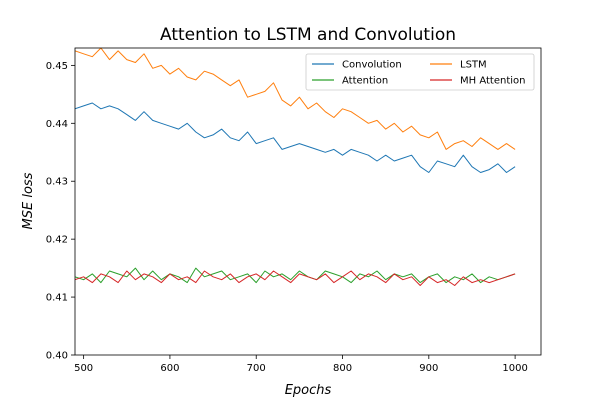 This screenshot has height=400, width=600. What do you see at coordinates (308, 35) in the screenshot?
I see `chart-title: Attention to LSTM and Convolution` at bounding box center [308, 35].